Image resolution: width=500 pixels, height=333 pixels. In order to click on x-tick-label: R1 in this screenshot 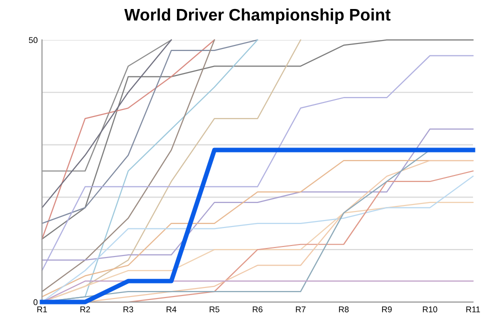, I will do `click(42, 309)`.